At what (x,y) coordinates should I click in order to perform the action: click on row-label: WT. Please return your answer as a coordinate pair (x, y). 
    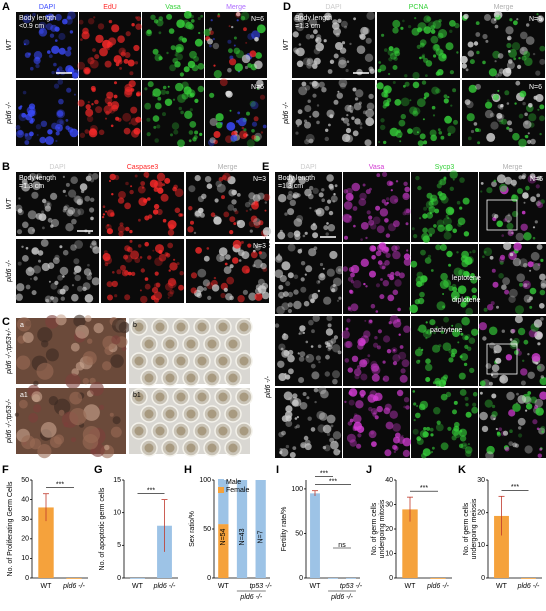
    Looking at the image, I should click on (268, 243).